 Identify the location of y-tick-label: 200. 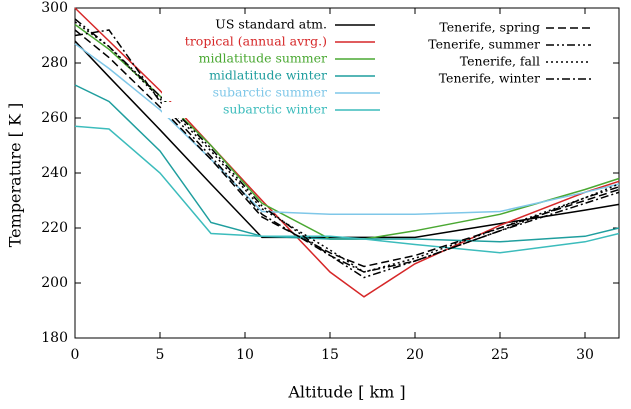
(54, 283).